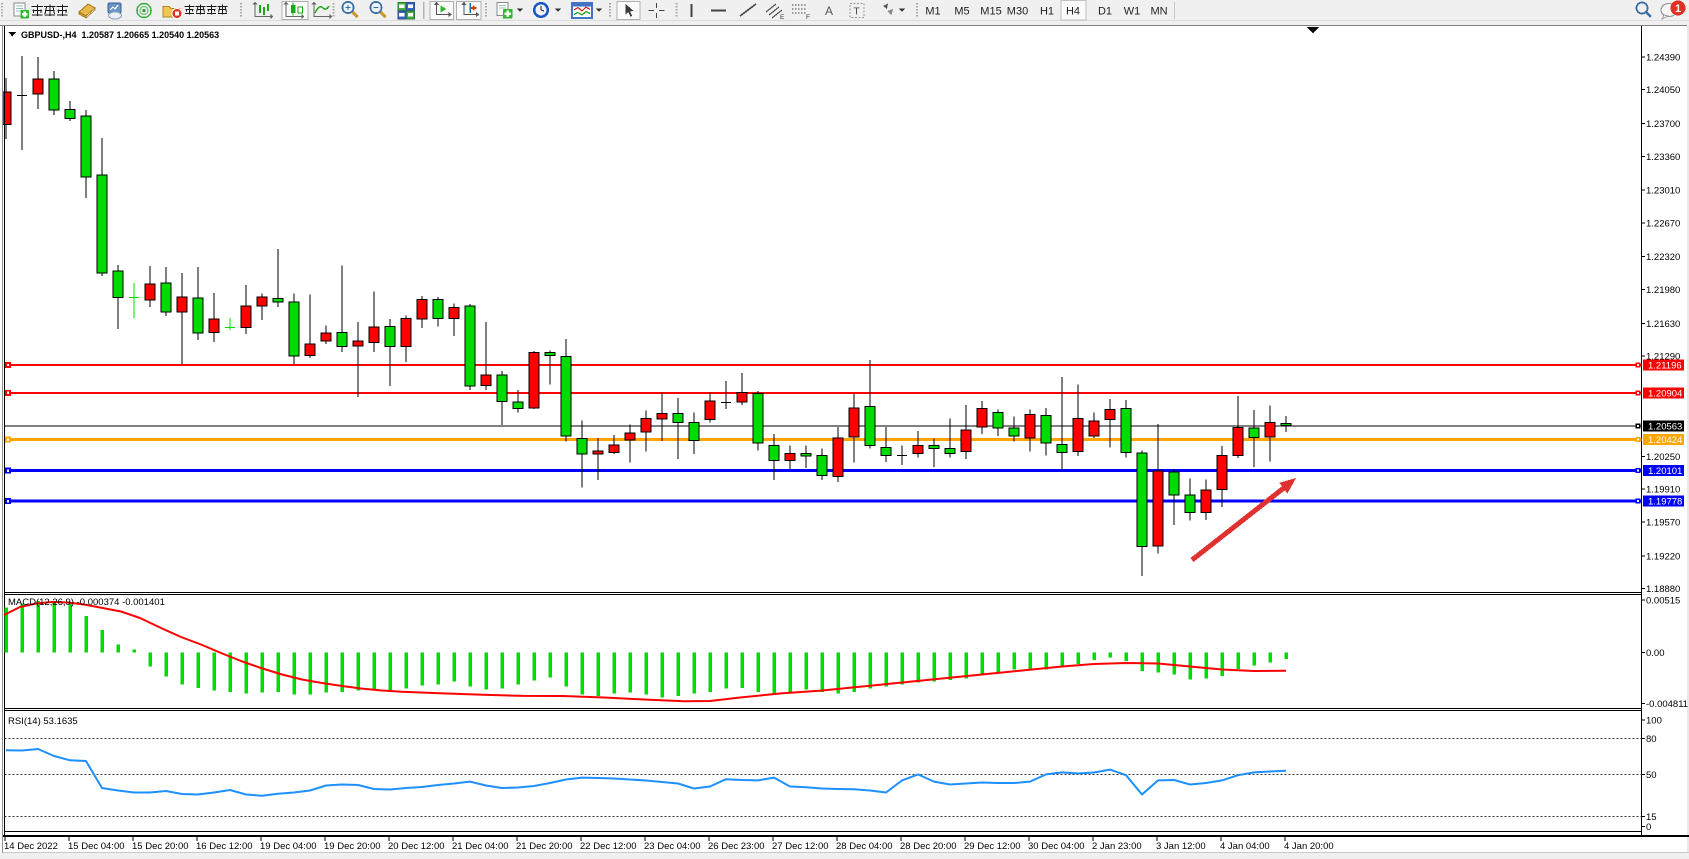  What do you see at coordinates (1056, 846) in the screenshot?
I see `svg-text: 30 Dec 04:00` at bounding box center [1056, 846].